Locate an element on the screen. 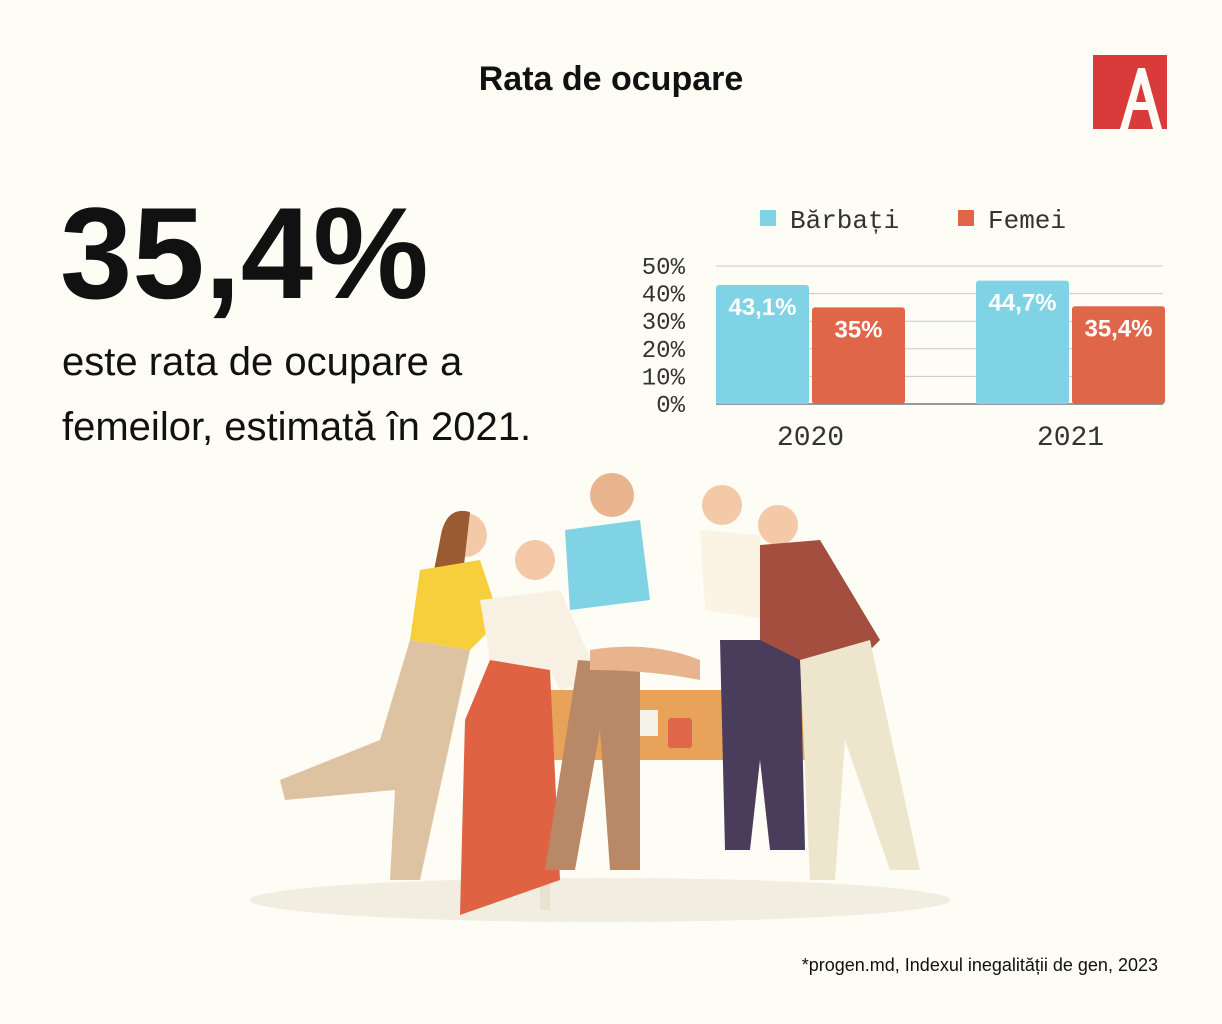 The image size is (1222, 1024). y-tick-label: 50% is located at coordinates (664, 268).